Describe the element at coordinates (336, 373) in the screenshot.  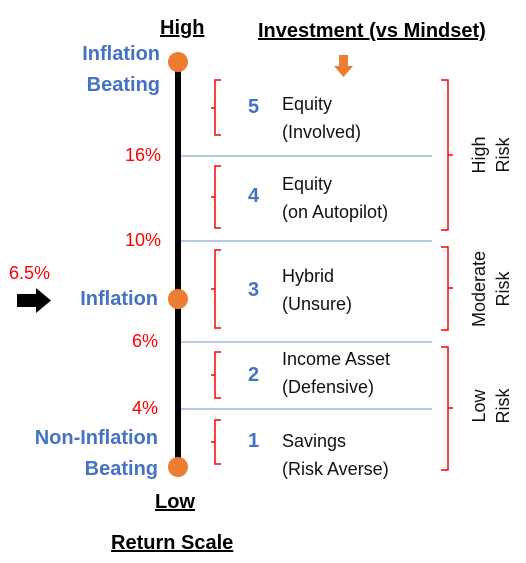
I see `level-2-desc: Income Asset (Defensive)` at that location.